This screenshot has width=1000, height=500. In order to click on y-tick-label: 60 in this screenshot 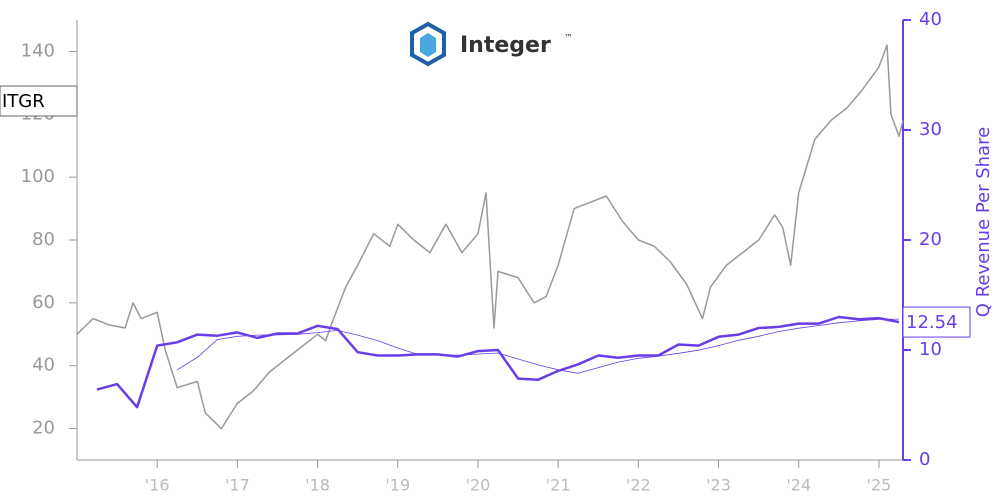, I will do `click(43, 302)`.